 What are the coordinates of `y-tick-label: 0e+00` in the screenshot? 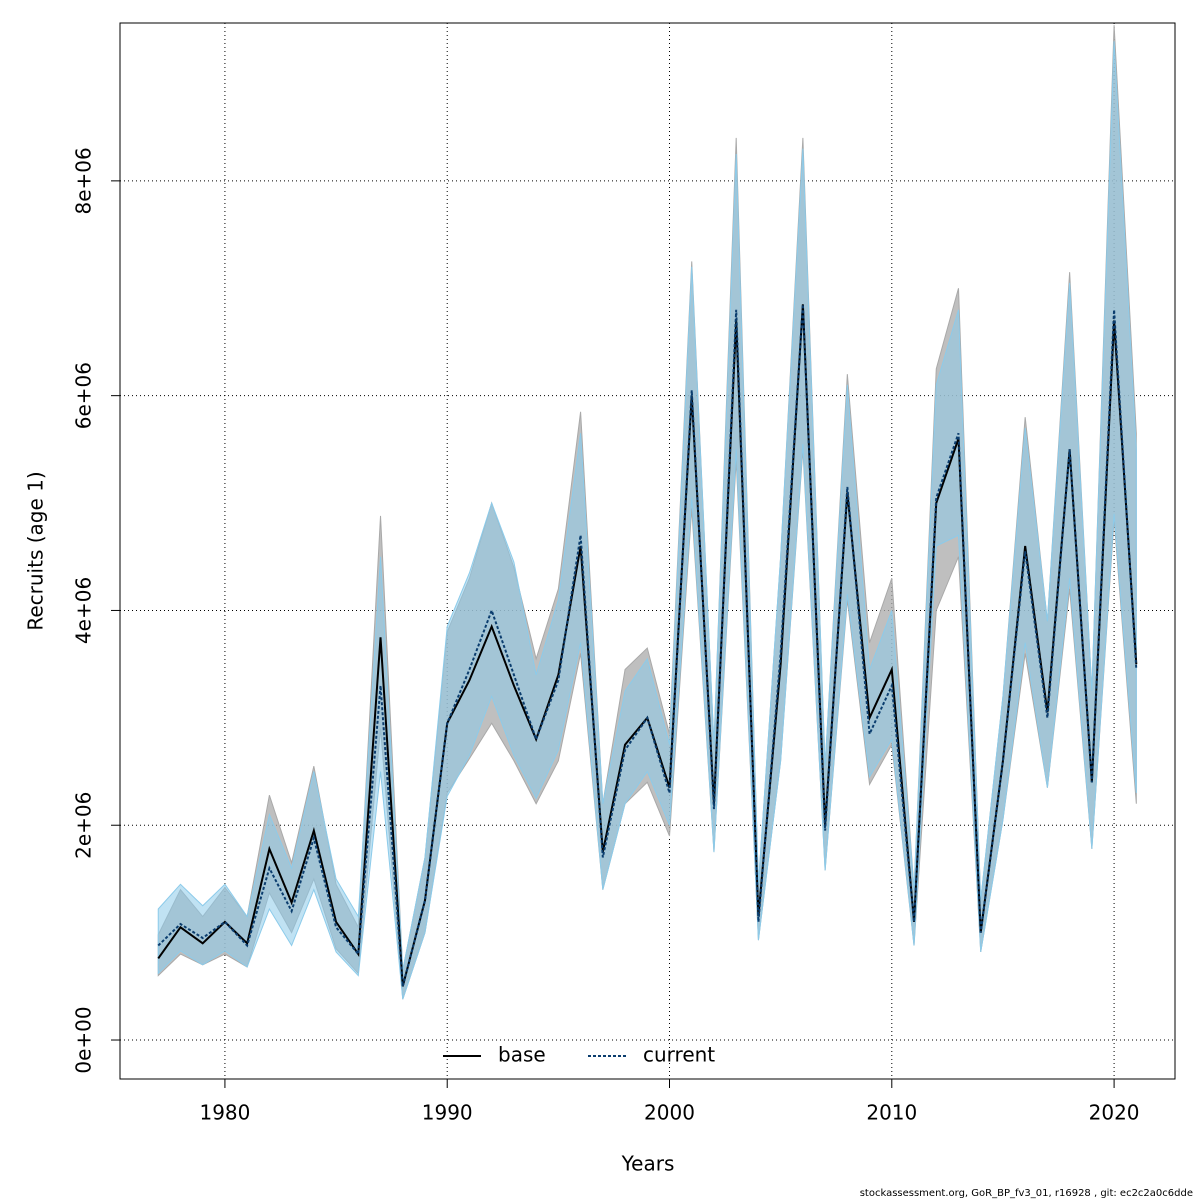 It's located at (84, 1039).